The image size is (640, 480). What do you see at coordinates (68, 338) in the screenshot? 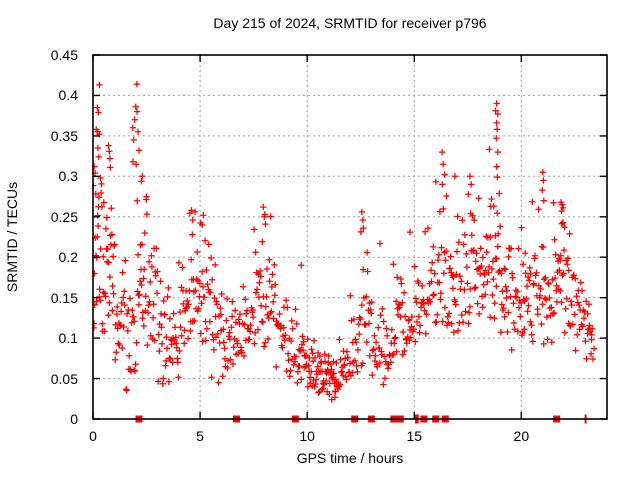
I see `y-tick-label: 0.1` at bounding box center [68, 338].